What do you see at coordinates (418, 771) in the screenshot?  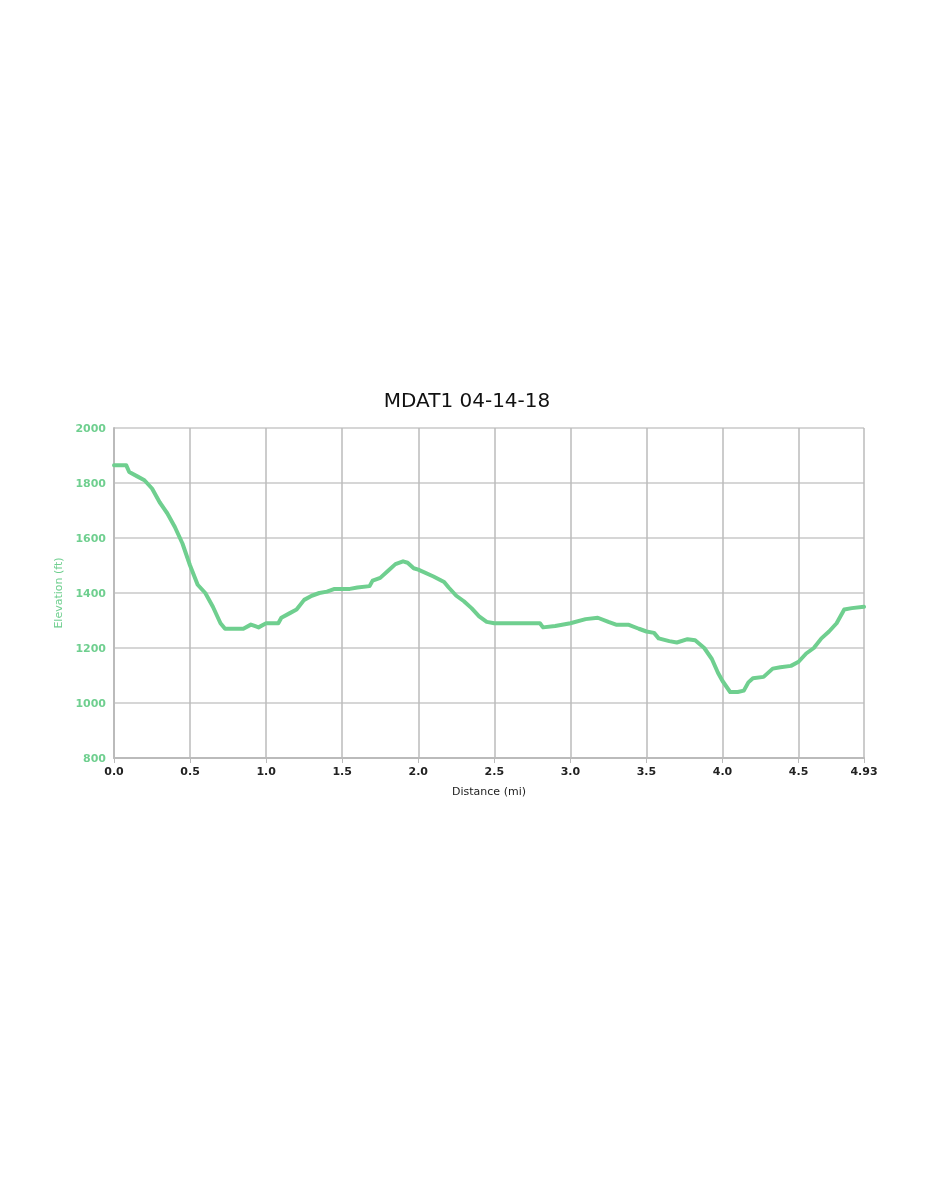 I see `x-tick-label: 2.0` at bounding box center [418, 771].